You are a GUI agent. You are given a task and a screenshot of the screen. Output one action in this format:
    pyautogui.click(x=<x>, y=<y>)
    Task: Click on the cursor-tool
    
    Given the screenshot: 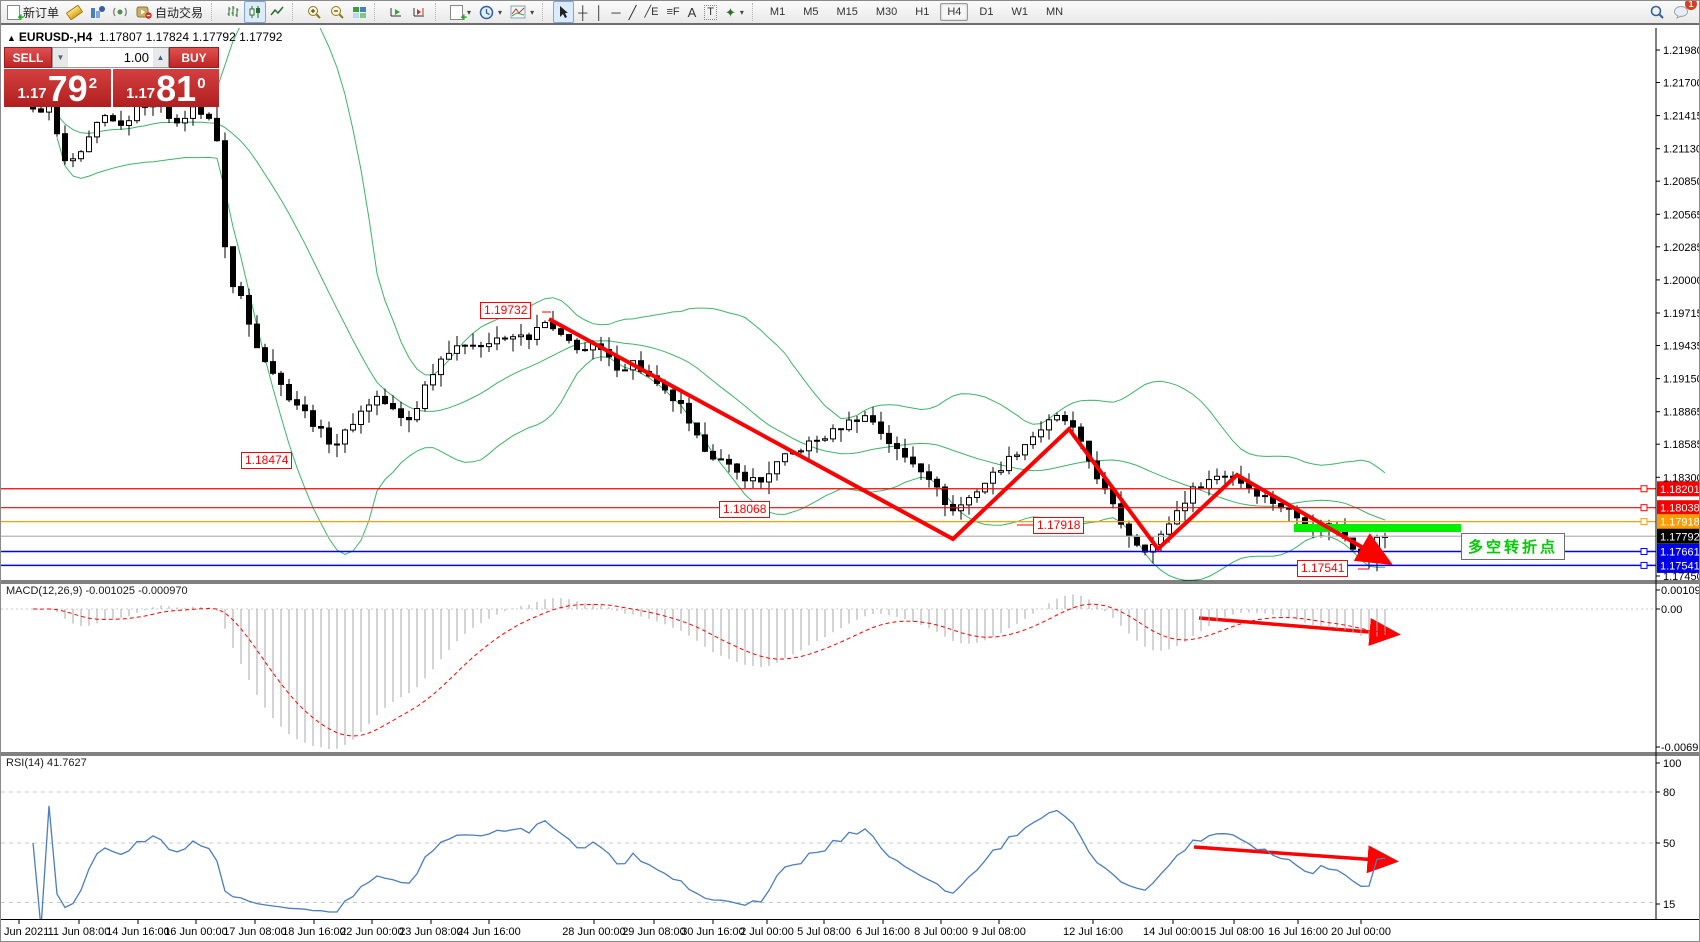 What is the action you would take?
    pyautogui.click(x=564, y=12)
    